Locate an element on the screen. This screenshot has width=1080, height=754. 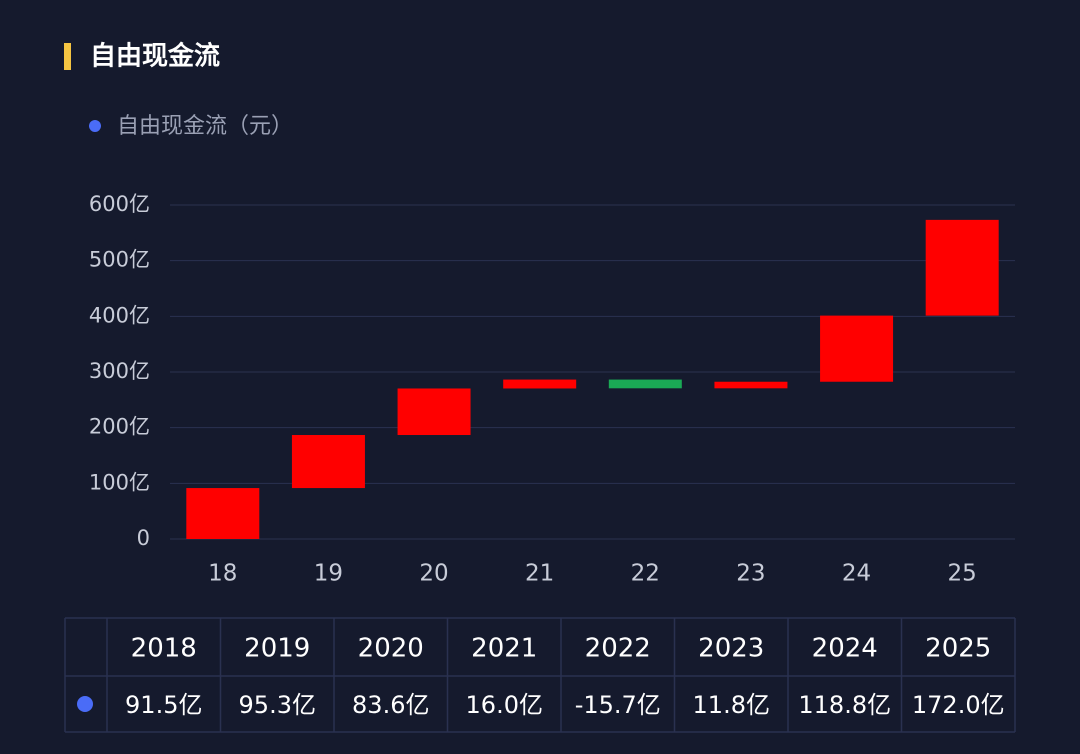
y-tick-label: 0 is located at coordinates (143, 538).